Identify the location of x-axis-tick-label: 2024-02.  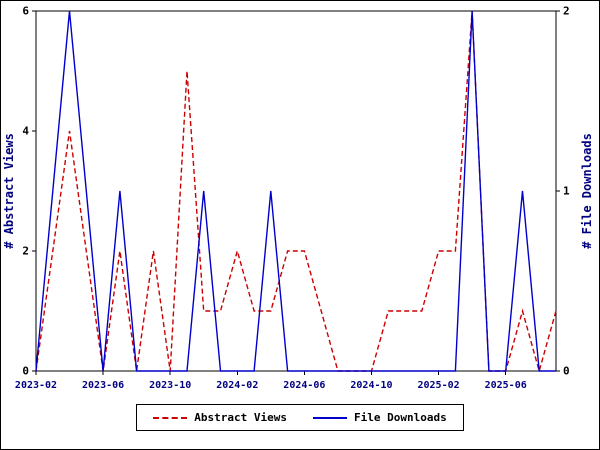
(237, 385).